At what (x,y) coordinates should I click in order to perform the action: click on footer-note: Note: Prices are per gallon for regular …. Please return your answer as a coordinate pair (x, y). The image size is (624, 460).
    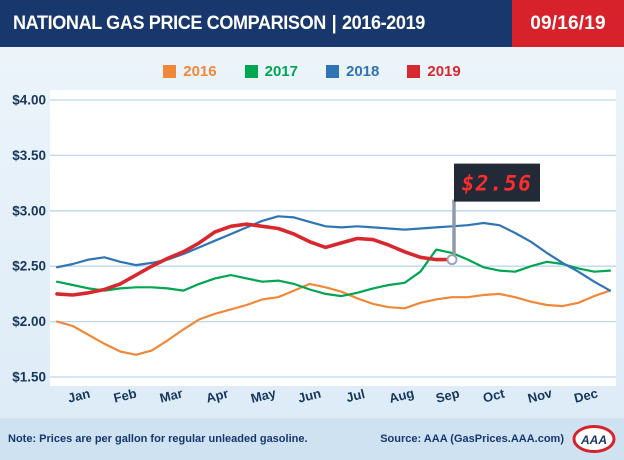
    Looking at the image, I should click on (158, 439).